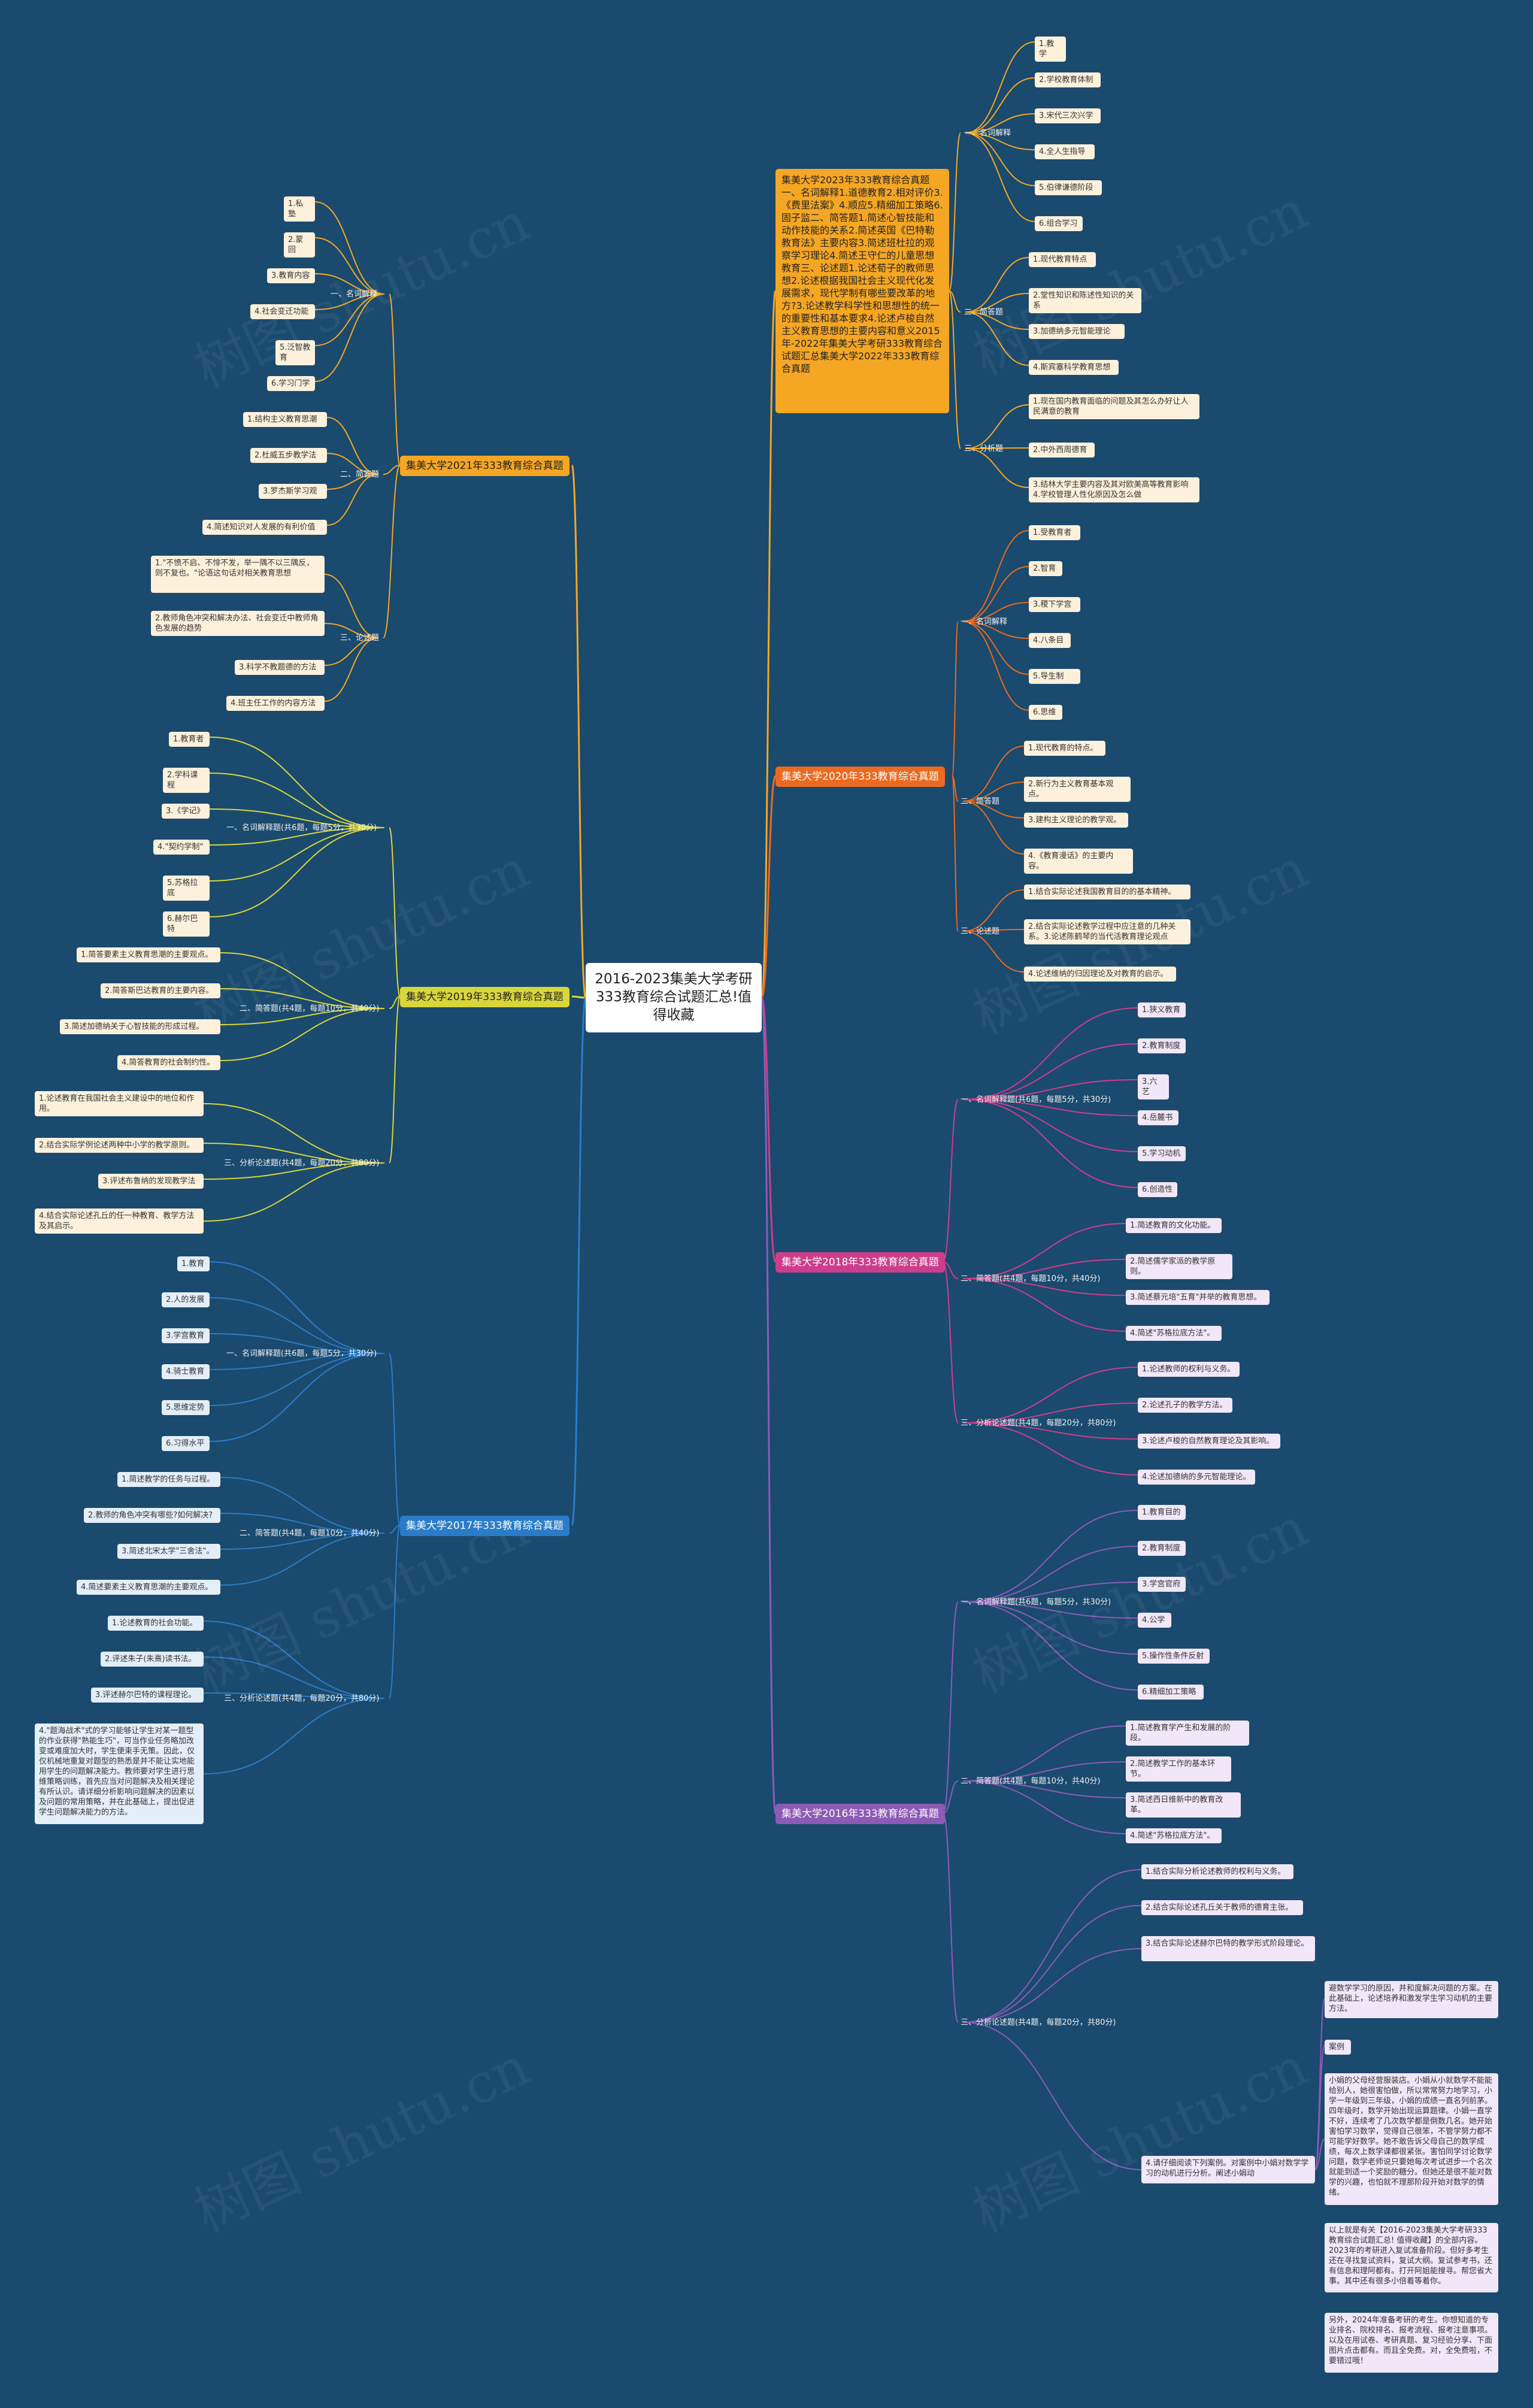 This screenshot has height=2408, width=1533. Describe the element at coordinates (140, 1026) in the screenshot. I see `leaf-item: 3.简述加德纳关于心智技能的形成过程。` at that location.